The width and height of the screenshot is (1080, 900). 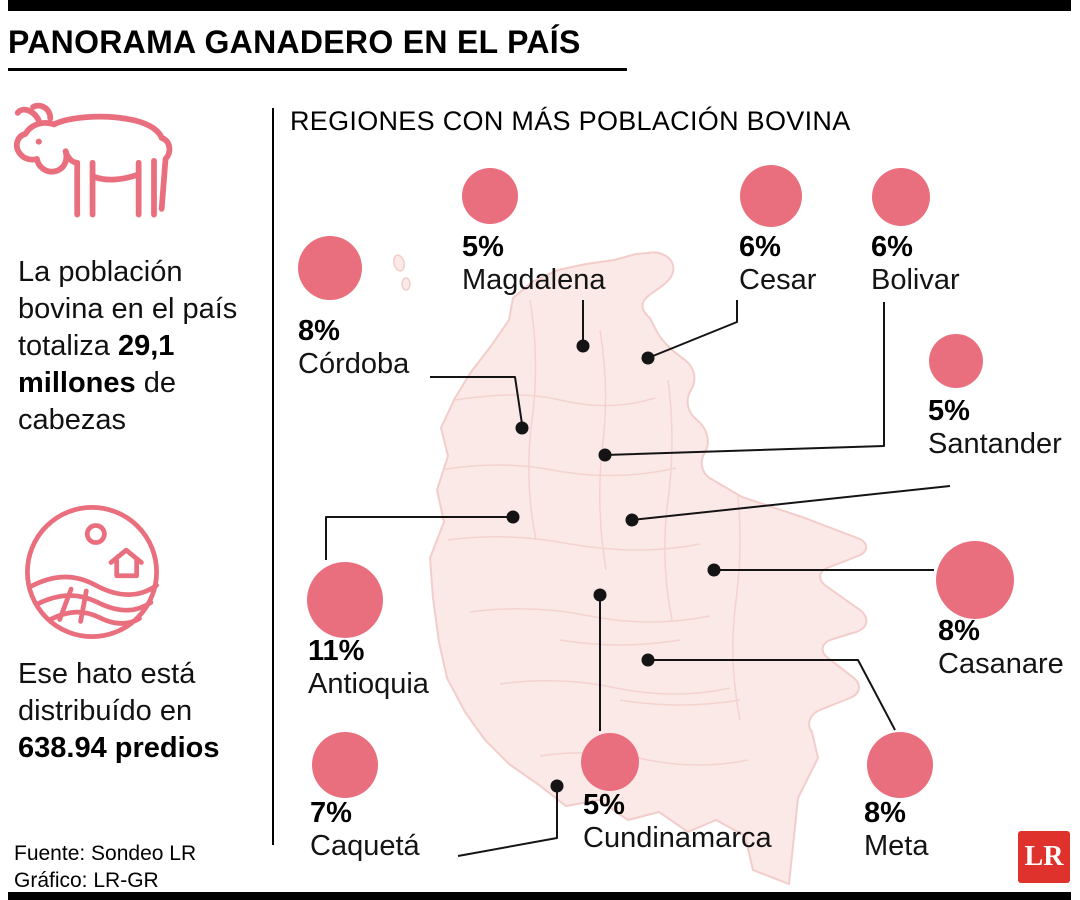 I want to click on farm-circle, so click(x=92, y=572).